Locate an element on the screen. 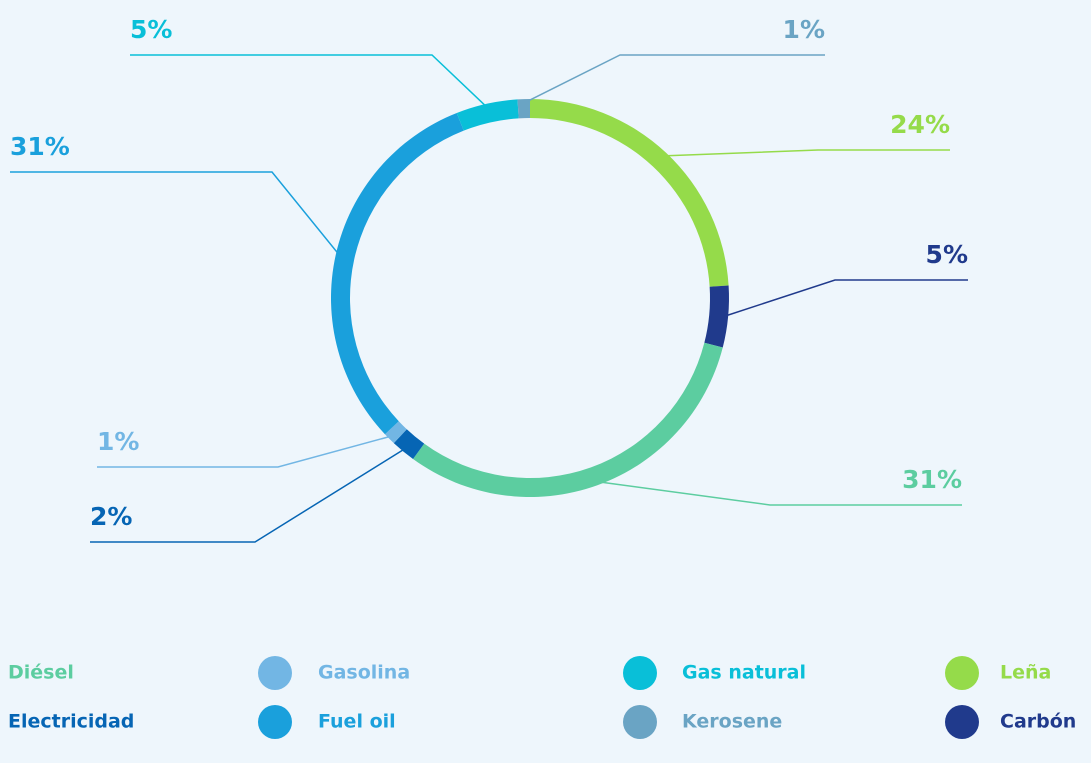  legend-label: Kerosene is located at coordinates (732, 722).